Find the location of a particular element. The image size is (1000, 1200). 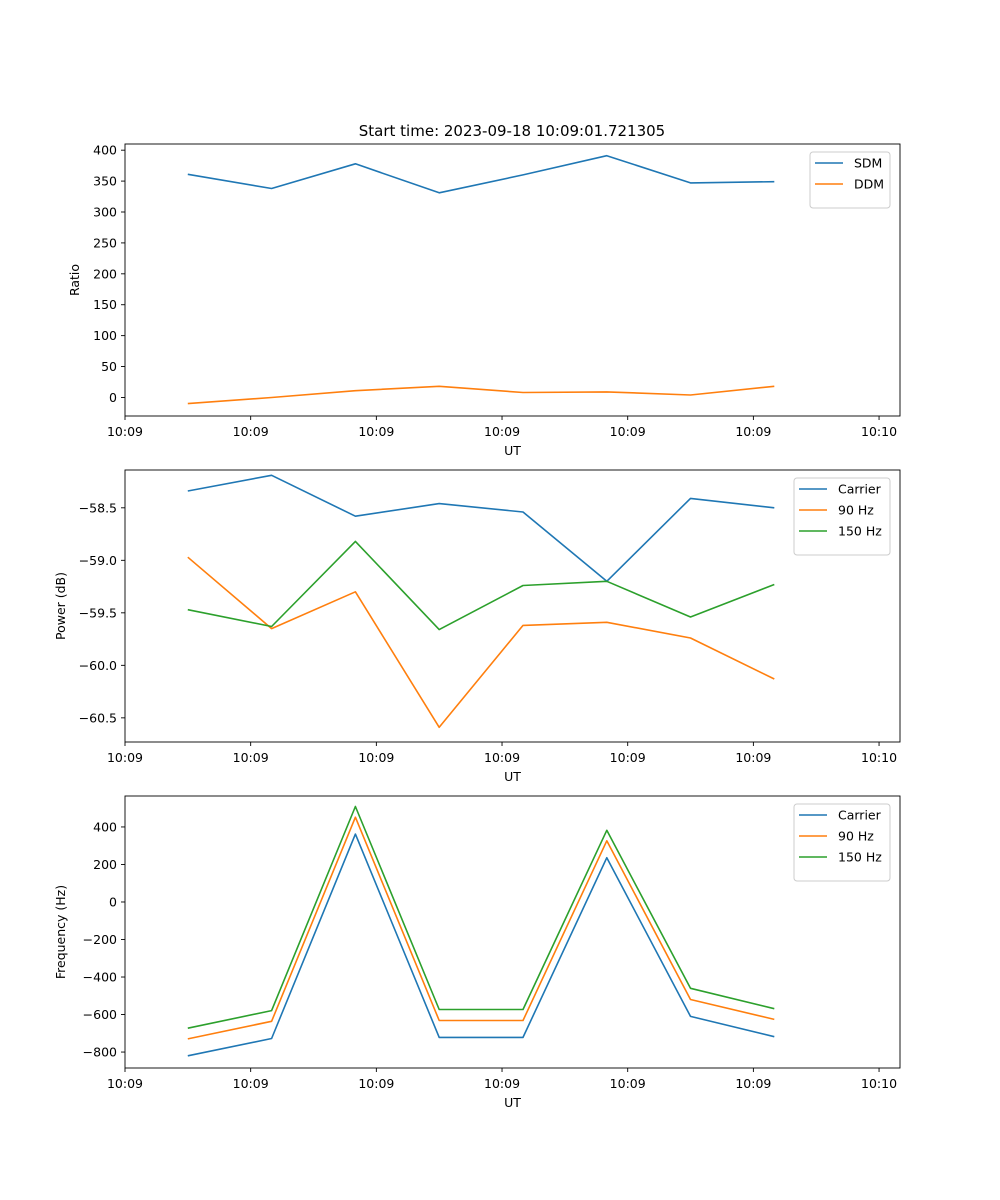

legend-label: DDM is located at coordinates (869, 184).